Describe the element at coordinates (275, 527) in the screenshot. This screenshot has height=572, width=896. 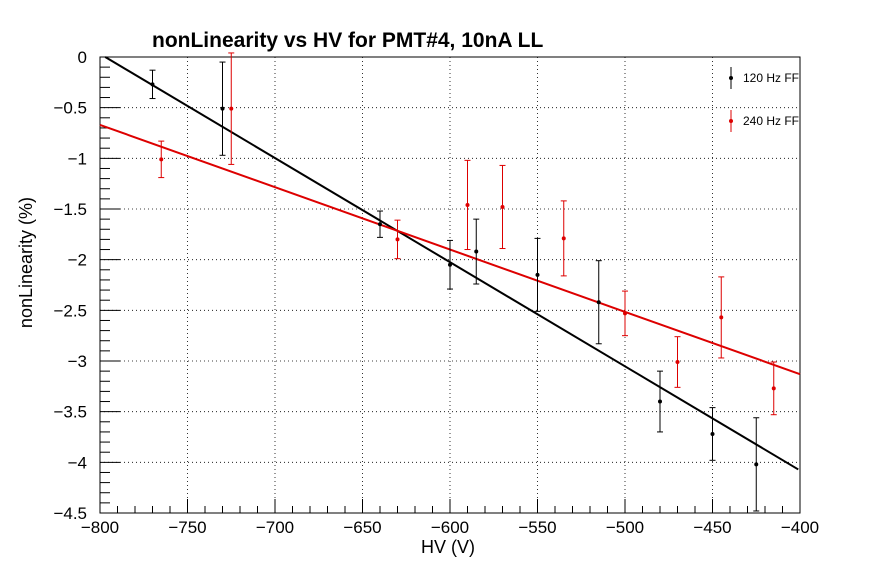
I see `x-tick-label: −700` at that location.